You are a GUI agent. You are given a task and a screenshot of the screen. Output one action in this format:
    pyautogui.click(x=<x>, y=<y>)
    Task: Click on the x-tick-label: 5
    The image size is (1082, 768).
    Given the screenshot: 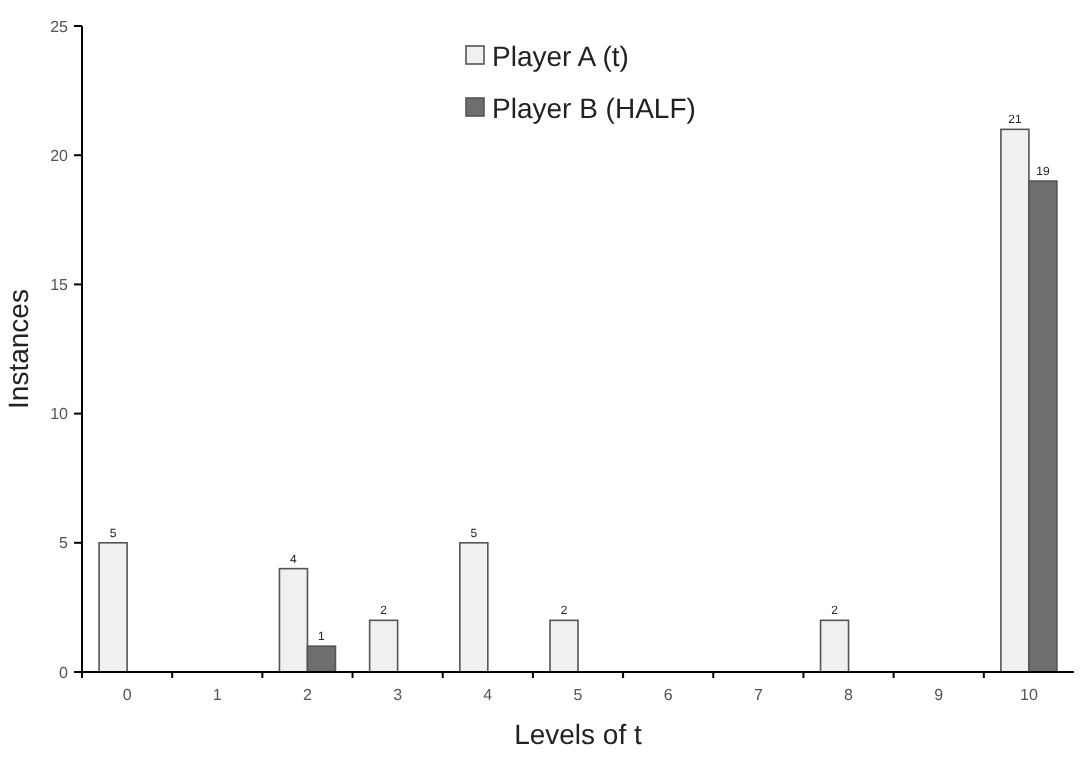 What is the action you would take?
    pyautogui.click(x=578, y=695)
    